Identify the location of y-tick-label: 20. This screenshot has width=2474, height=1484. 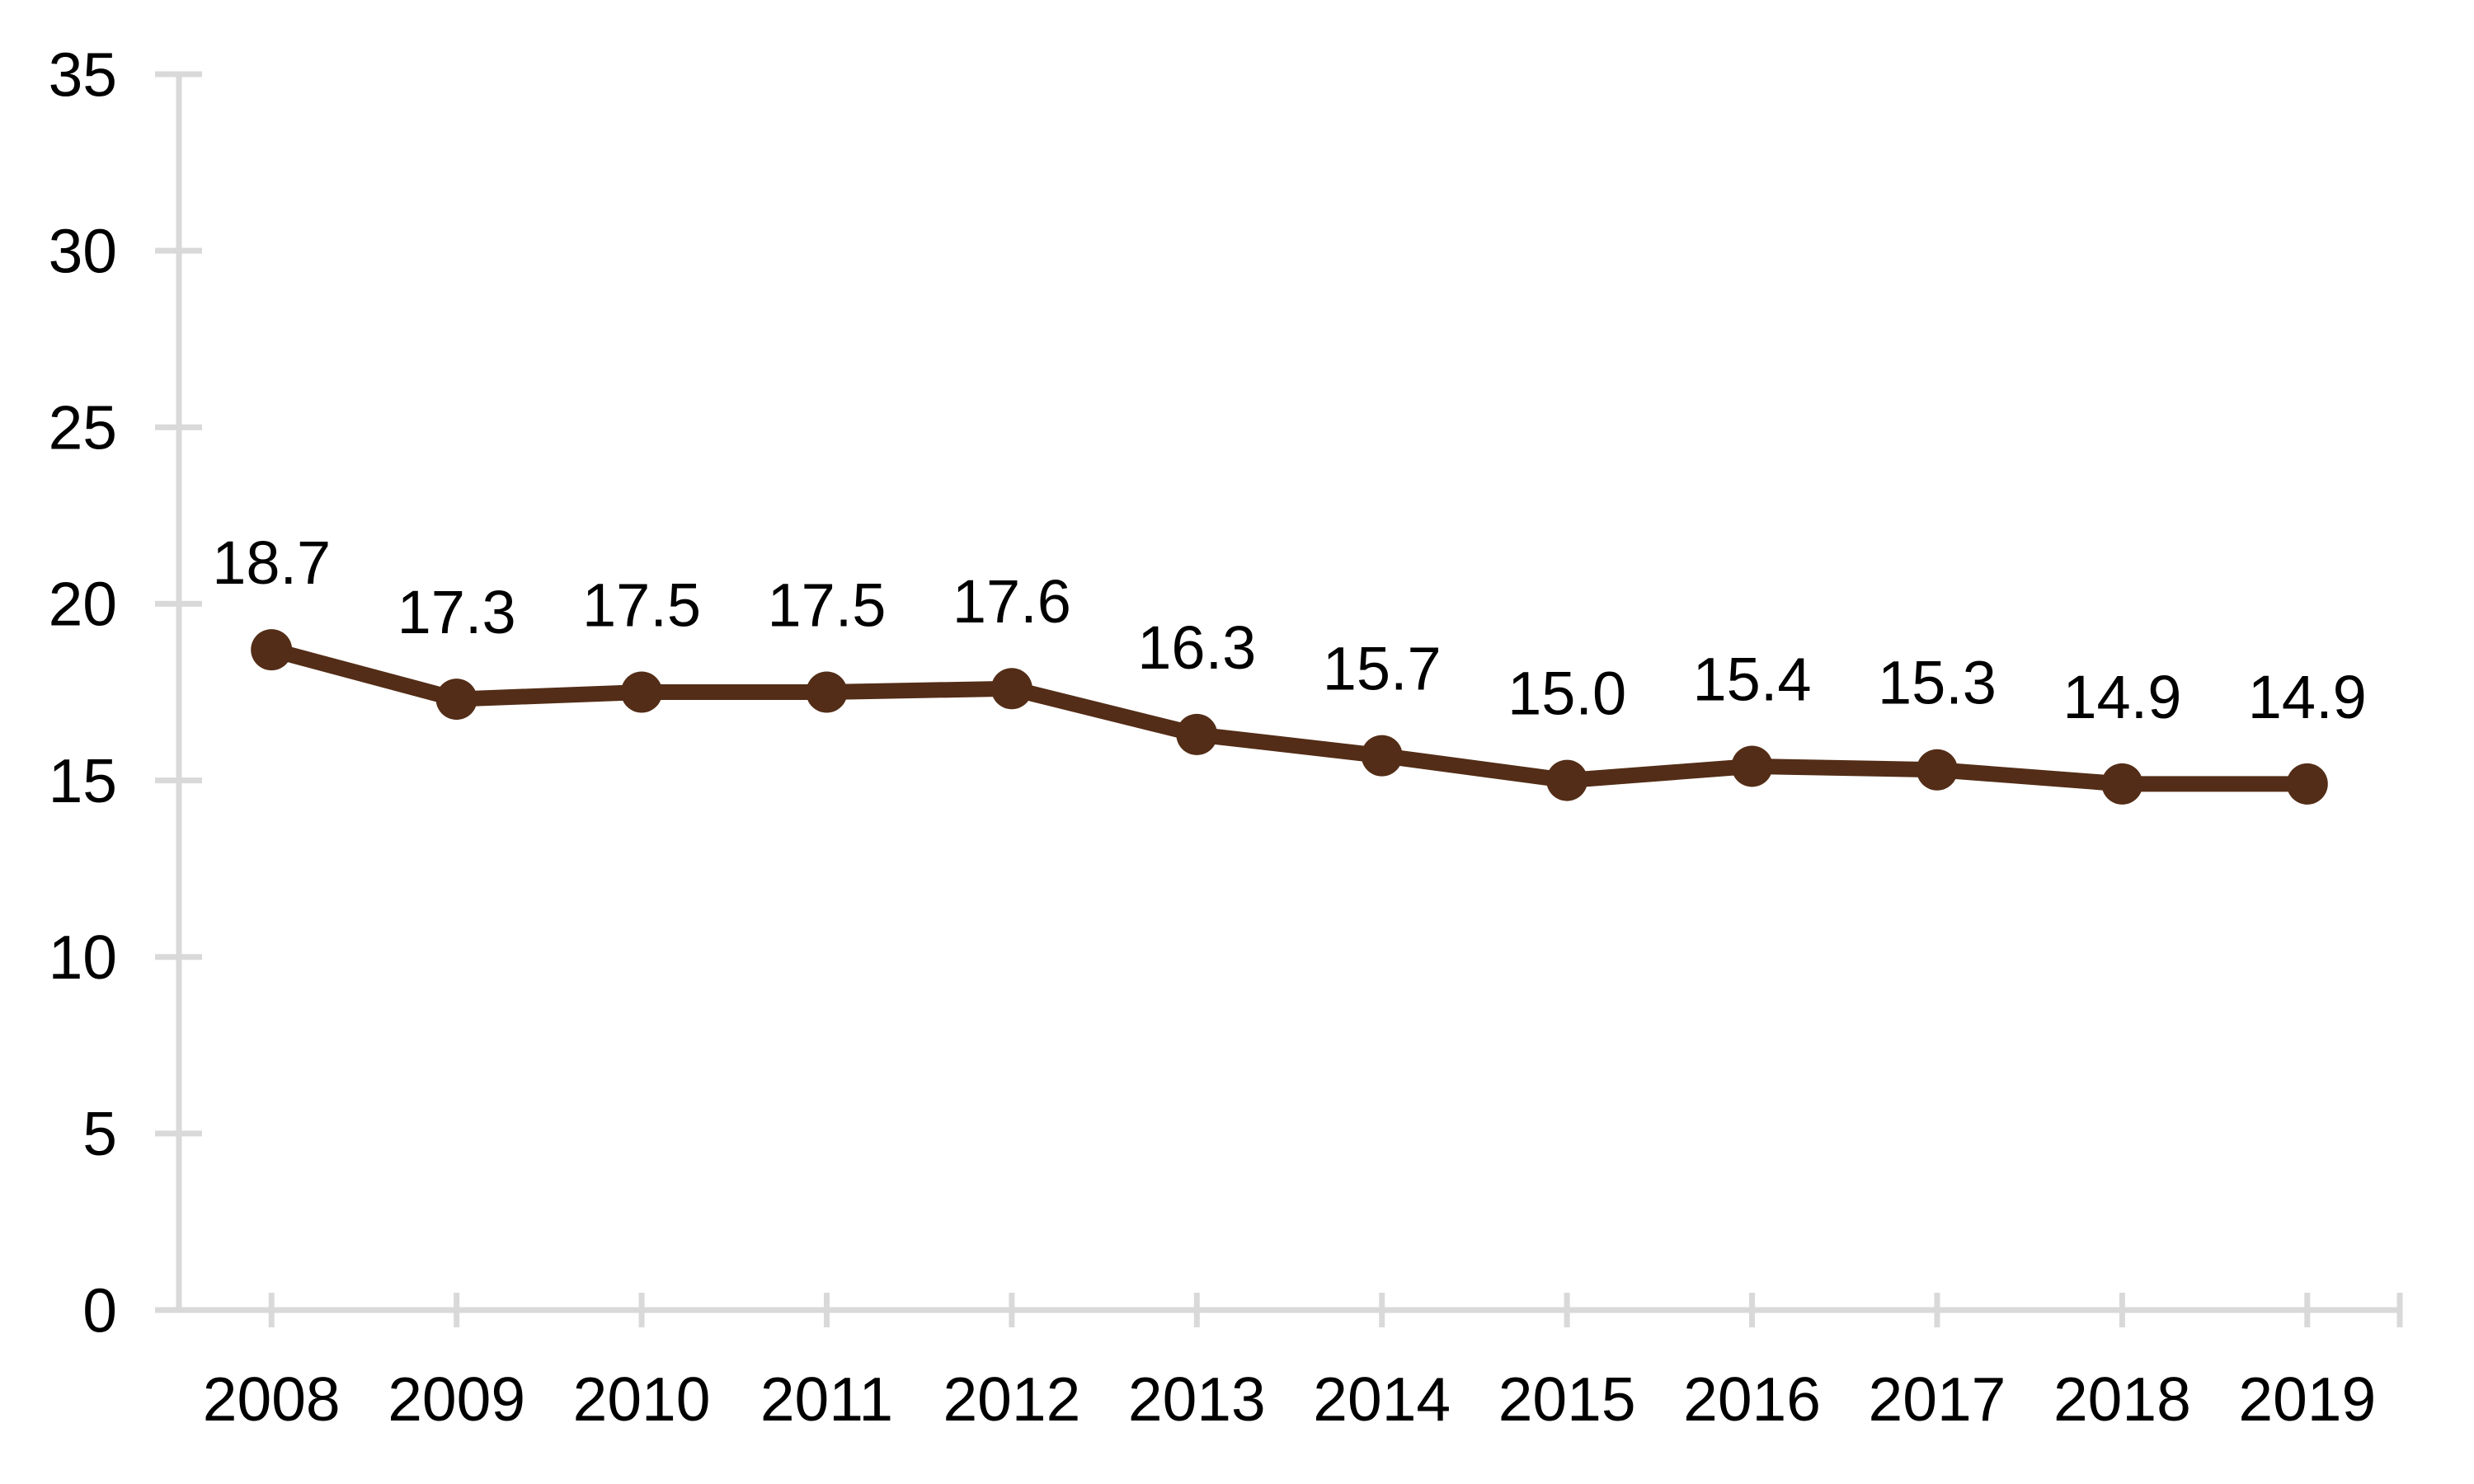
(83, 604).